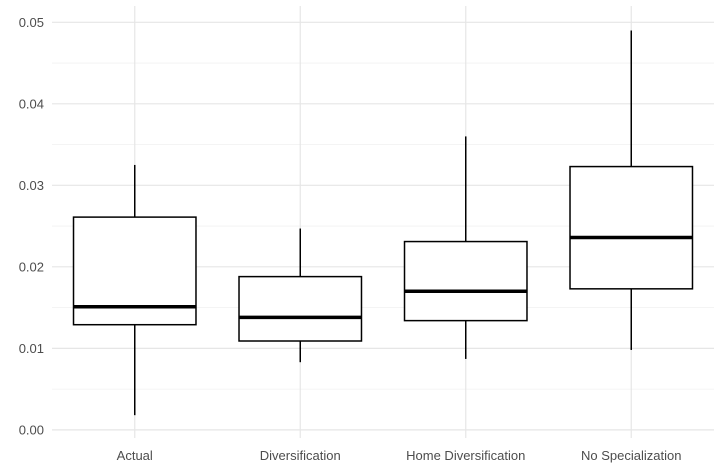 This screenshot has height=466, width=721. I want to click on y-tick-label: 0.05, so click(31, 22).